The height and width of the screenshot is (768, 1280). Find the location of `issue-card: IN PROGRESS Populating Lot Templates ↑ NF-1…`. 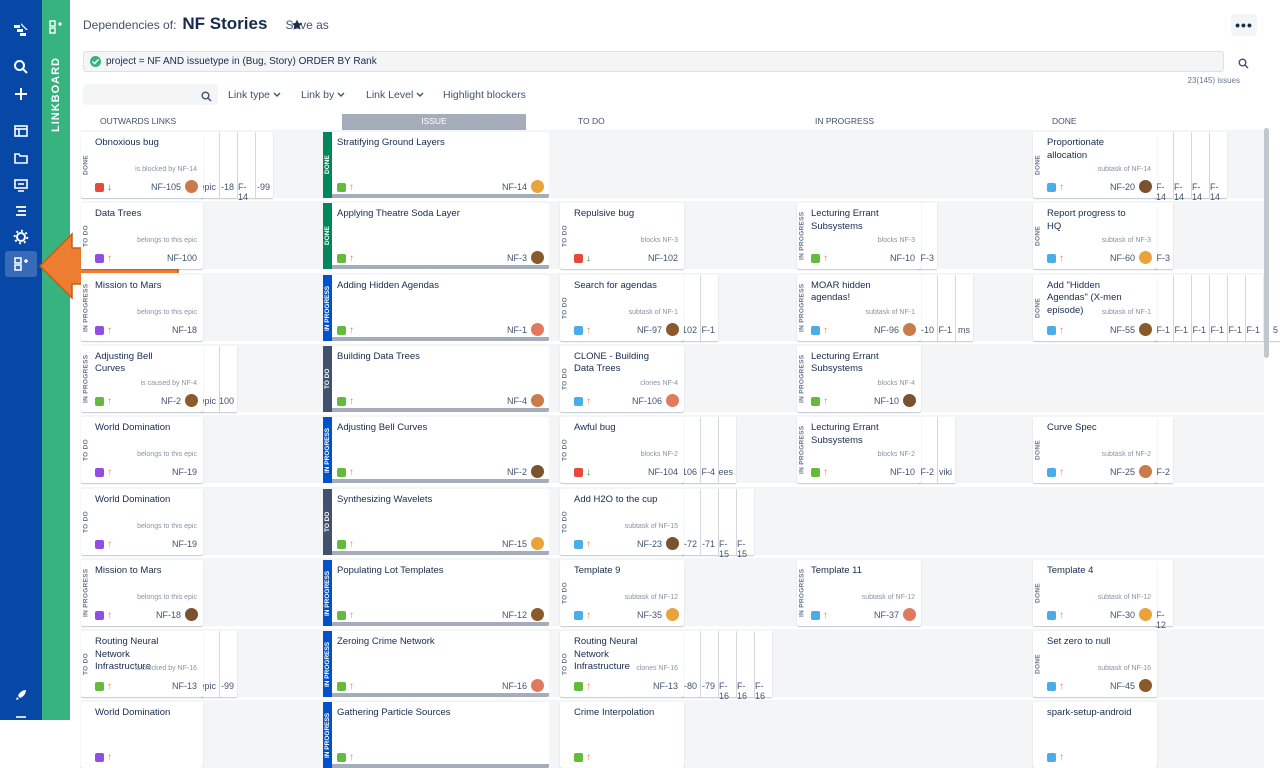

issue-card: IN PROGRESS Populating Lot Templates ↑ NF-1… is located at coordinates (436, 592).